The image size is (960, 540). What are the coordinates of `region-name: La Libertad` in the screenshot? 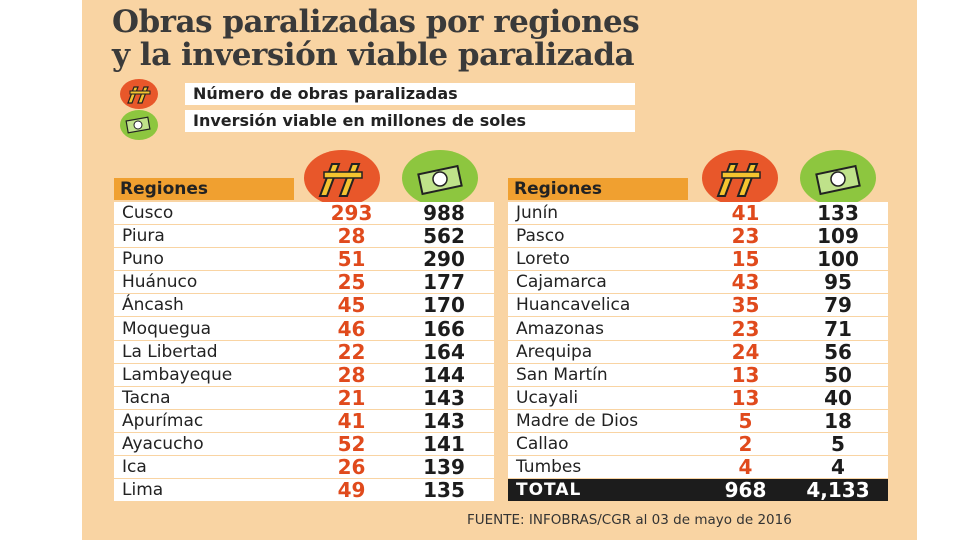 It's located at (170, 351).